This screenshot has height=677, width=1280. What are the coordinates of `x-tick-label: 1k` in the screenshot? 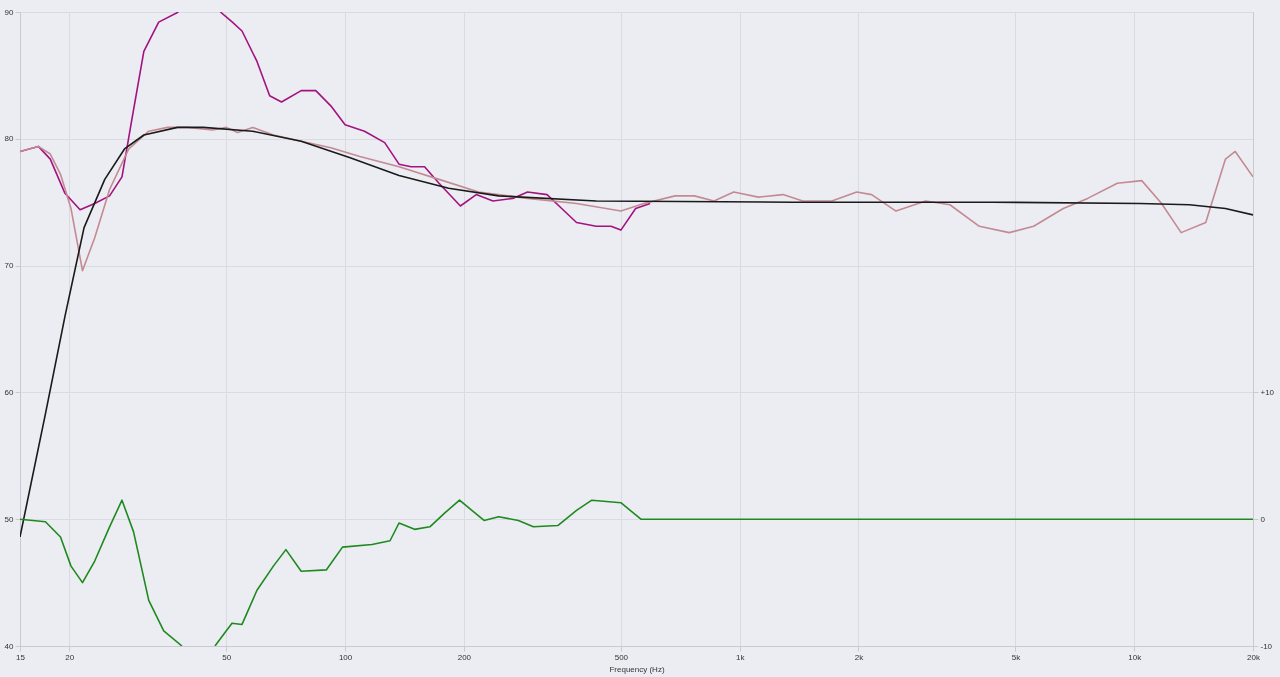 It's located at (740, 657).